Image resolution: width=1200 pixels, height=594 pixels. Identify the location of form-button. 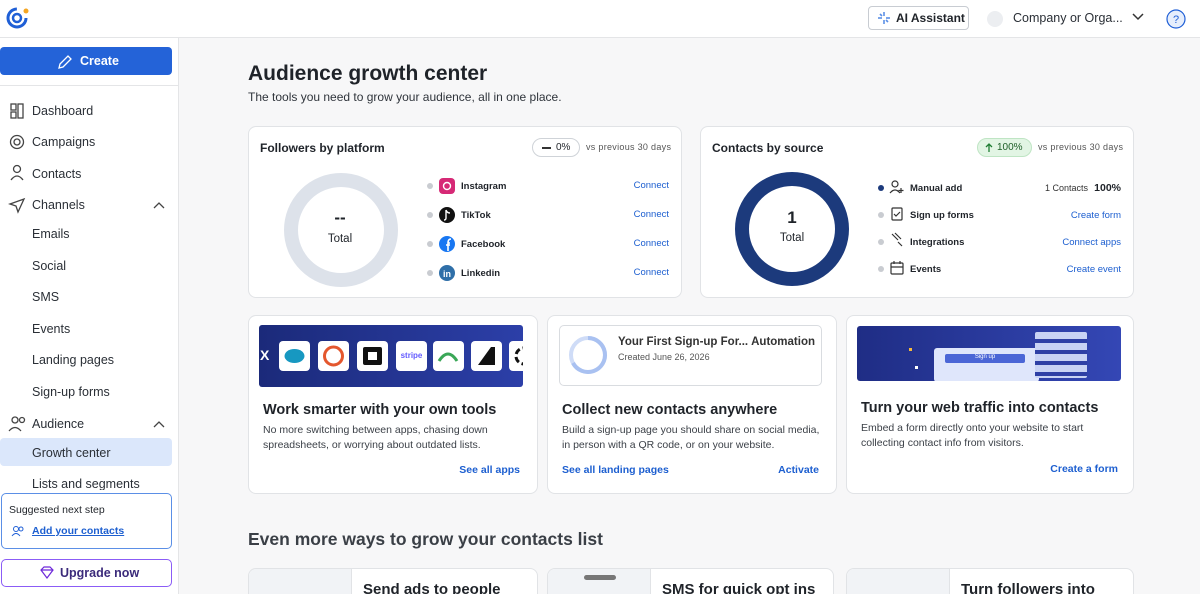
(985, 358).